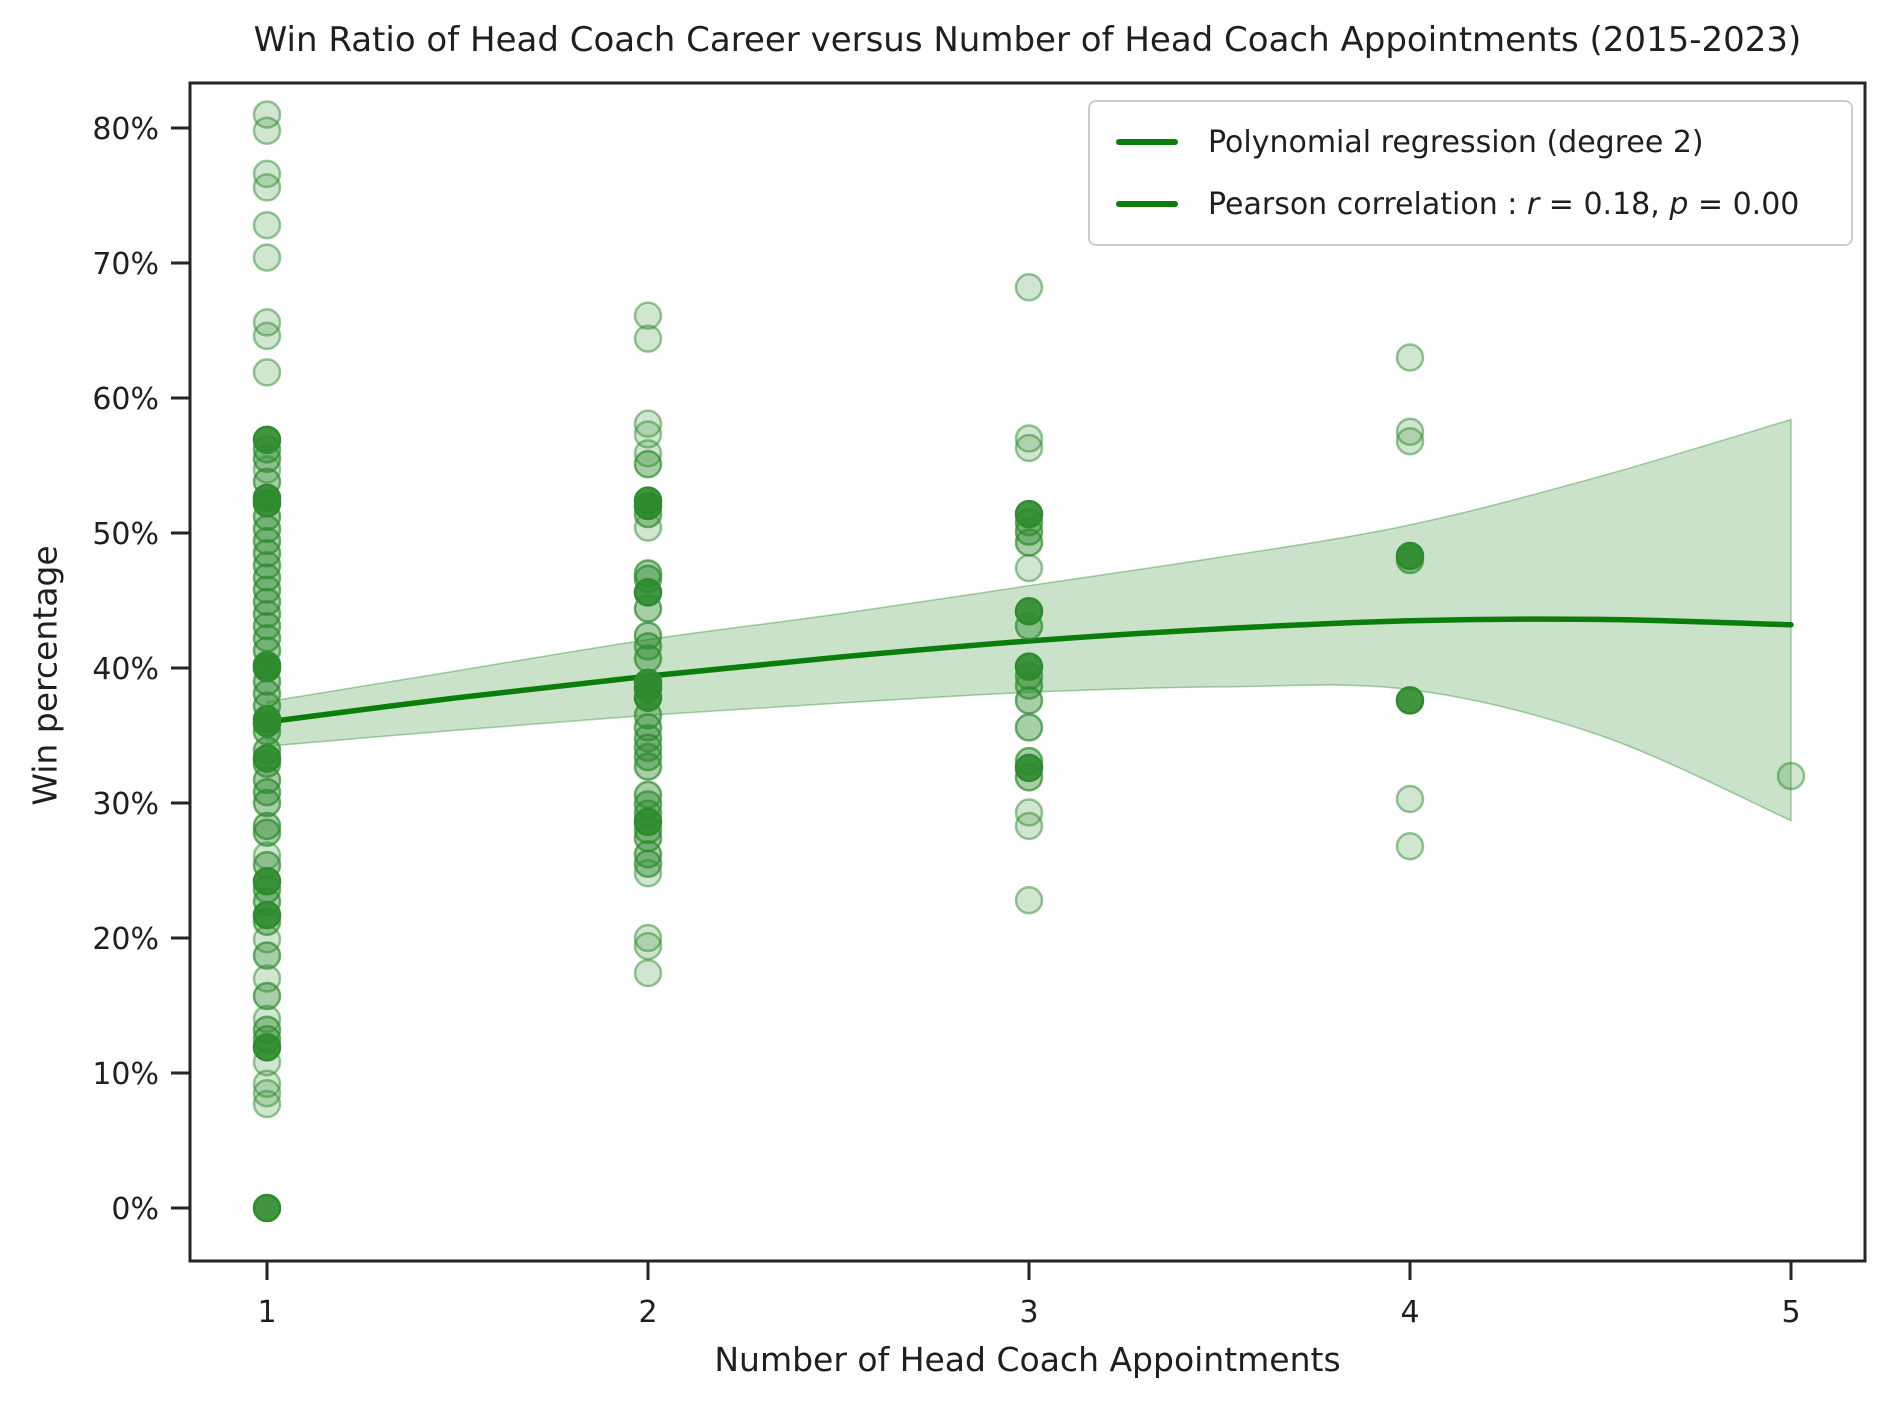  Describe the element at coordinates (647, 1312) in the screenshot. I see `x-tick-label: 2` at that location.